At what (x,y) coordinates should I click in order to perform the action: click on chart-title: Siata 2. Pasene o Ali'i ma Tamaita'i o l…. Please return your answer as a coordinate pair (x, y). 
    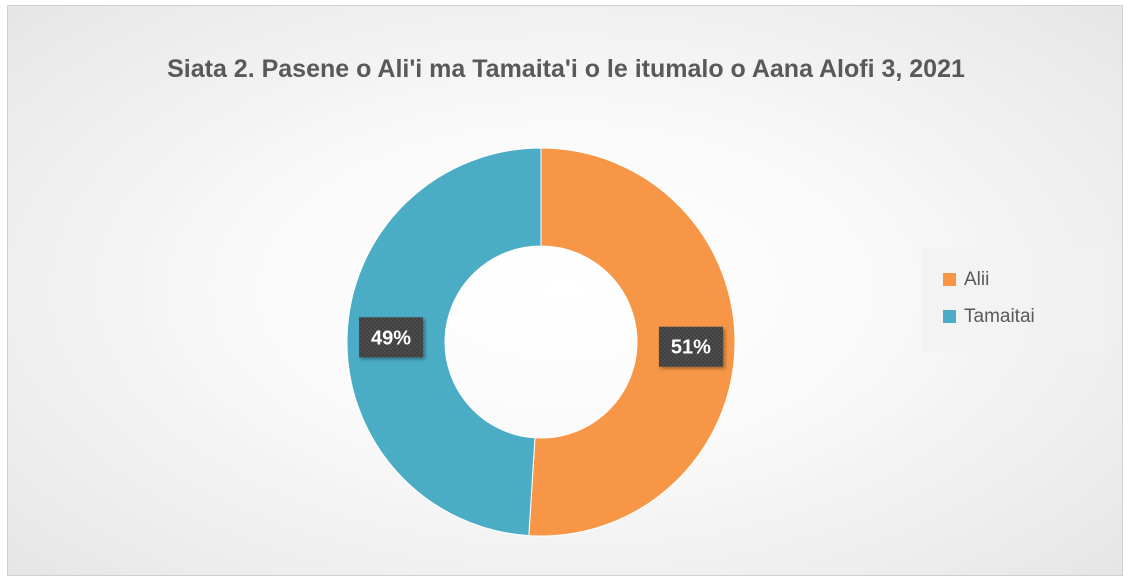
    Looking at the image, I should click on (566, 69).